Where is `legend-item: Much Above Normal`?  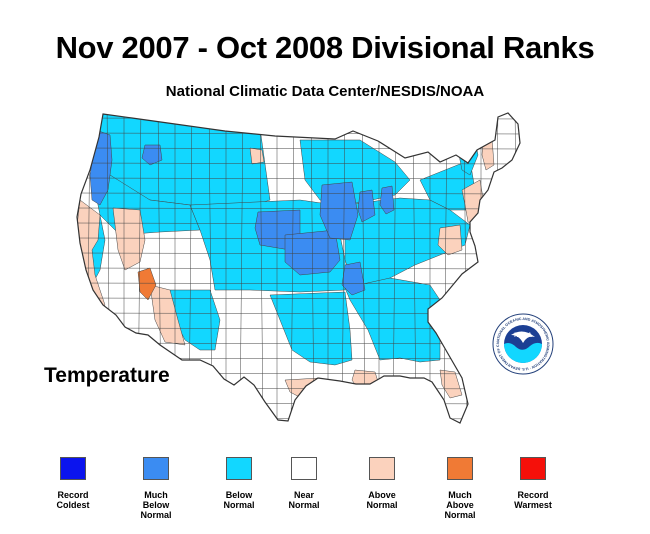
legend-item: Much Above Normal is located at coordinates (460, 488).